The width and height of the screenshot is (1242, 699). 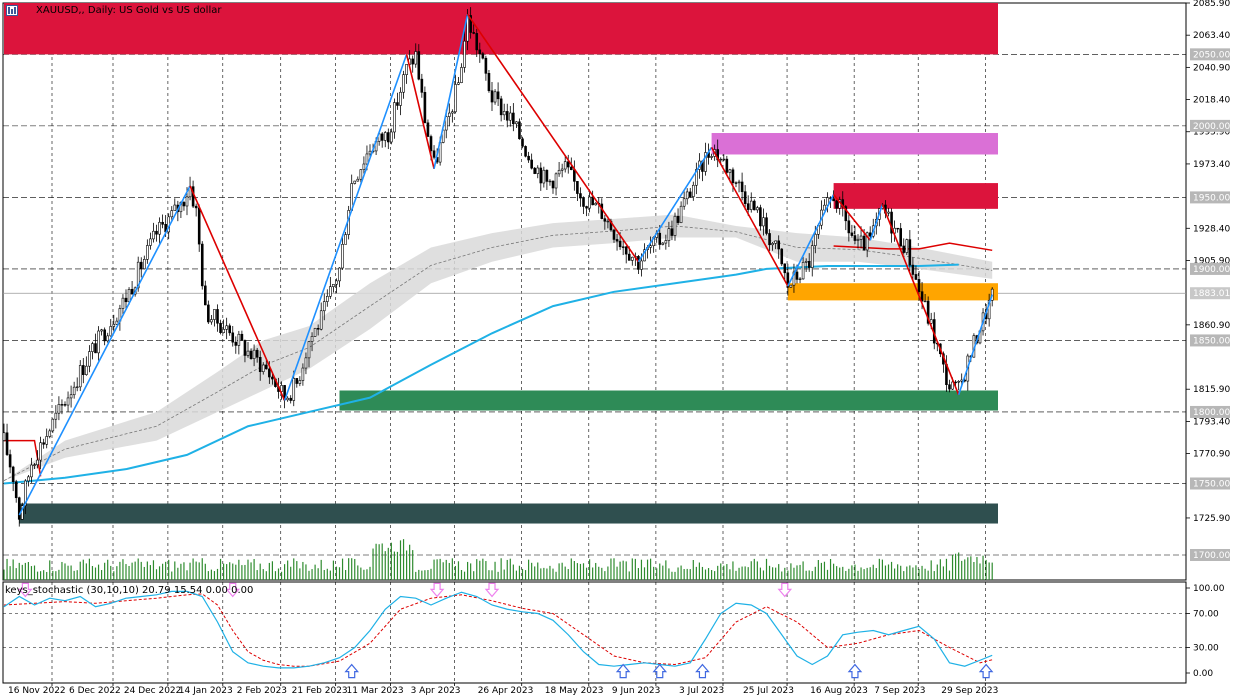 I want to click on x-tick-label: 11 Mar 2023, so click(x=375, y=691).